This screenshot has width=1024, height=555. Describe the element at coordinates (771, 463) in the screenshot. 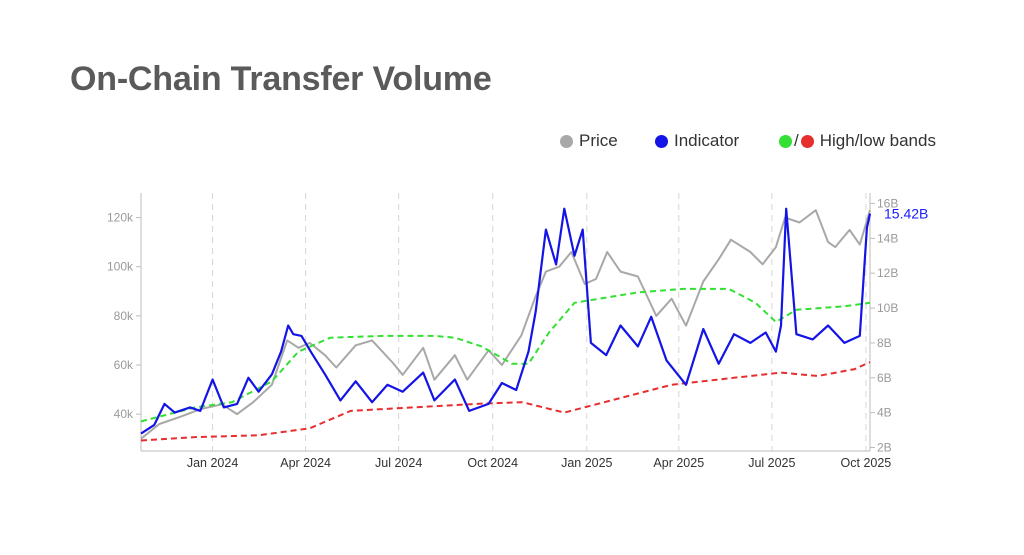

I see `x-tick-label: Jul 2025` at that location.